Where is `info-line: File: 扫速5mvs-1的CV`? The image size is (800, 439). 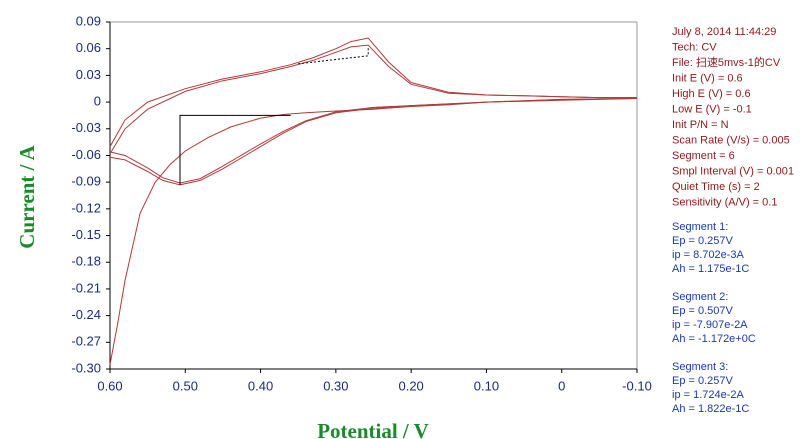
info-line: File: 扫速5mvs-1的CV is located at coordinates (726, 62).